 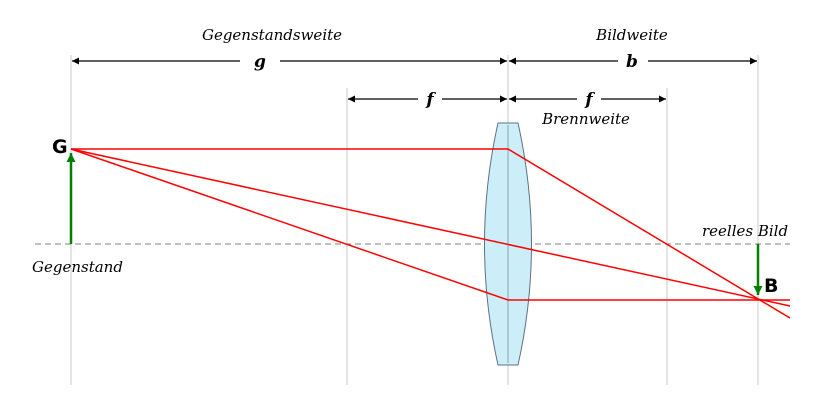 I want to click on image-letter: B, so click(x=771, y=286).